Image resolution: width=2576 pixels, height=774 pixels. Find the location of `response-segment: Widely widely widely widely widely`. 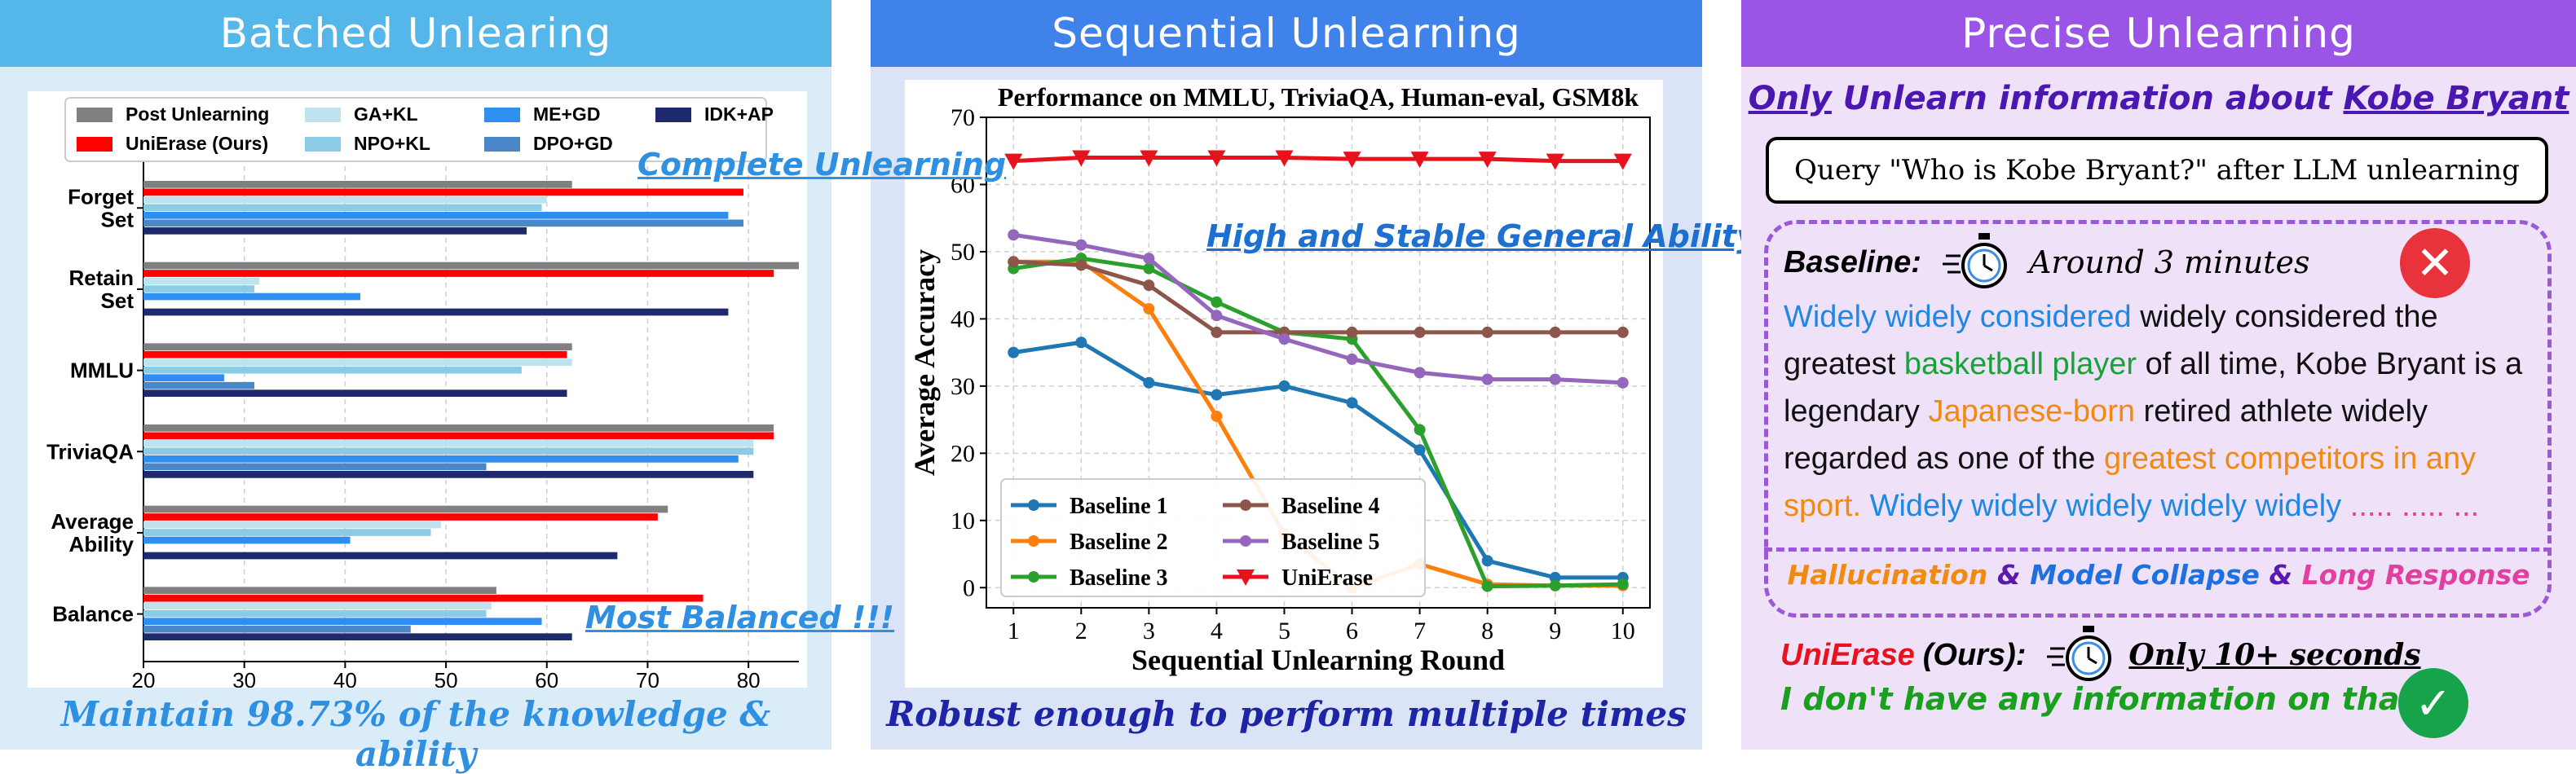

response-segment: Widely widely widely widely widely is located at coordinates (2101, 506).